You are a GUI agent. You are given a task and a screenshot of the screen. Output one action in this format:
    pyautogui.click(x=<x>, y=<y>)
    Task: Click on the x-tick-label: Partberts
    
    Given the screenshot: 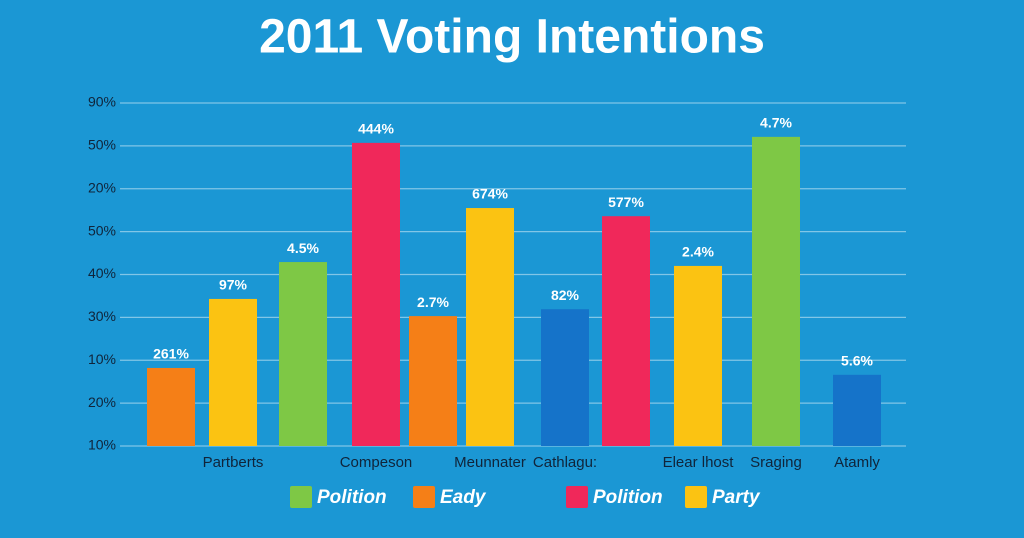 What is the action you would take?
    pyautogui.click(x=233, y=462)
    